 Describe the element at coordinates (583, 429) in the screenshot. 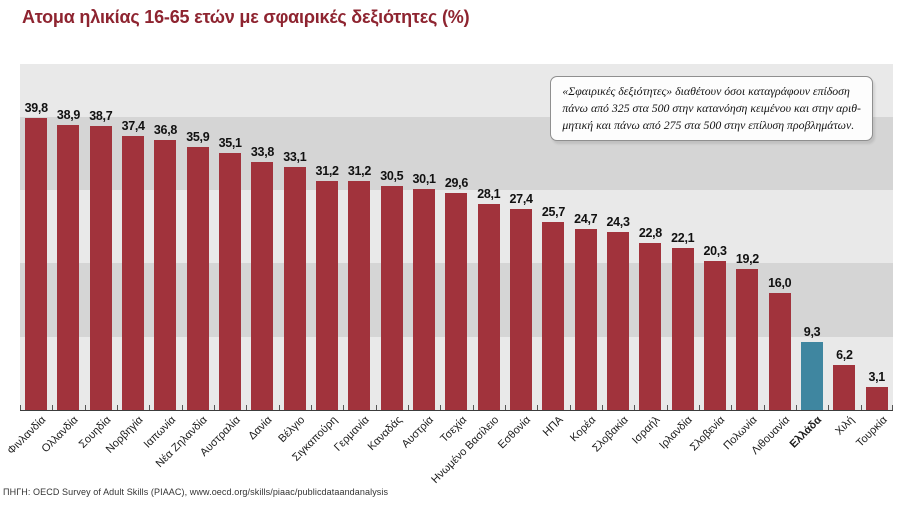

I see `category-label: Κορέα` at that location.